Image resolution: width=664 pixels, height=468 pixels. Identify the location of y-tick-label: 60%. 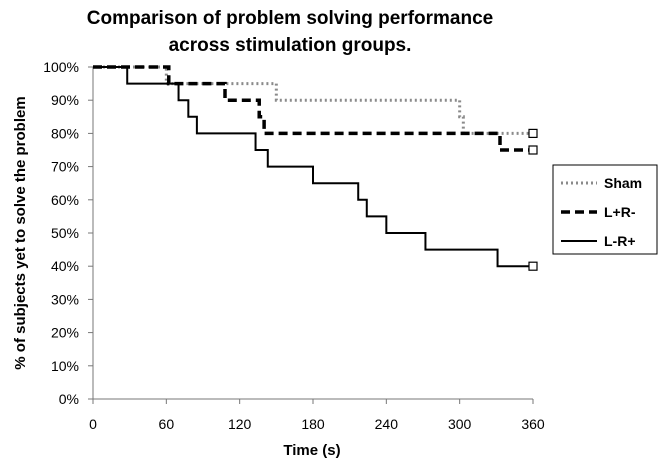
(65, 200).